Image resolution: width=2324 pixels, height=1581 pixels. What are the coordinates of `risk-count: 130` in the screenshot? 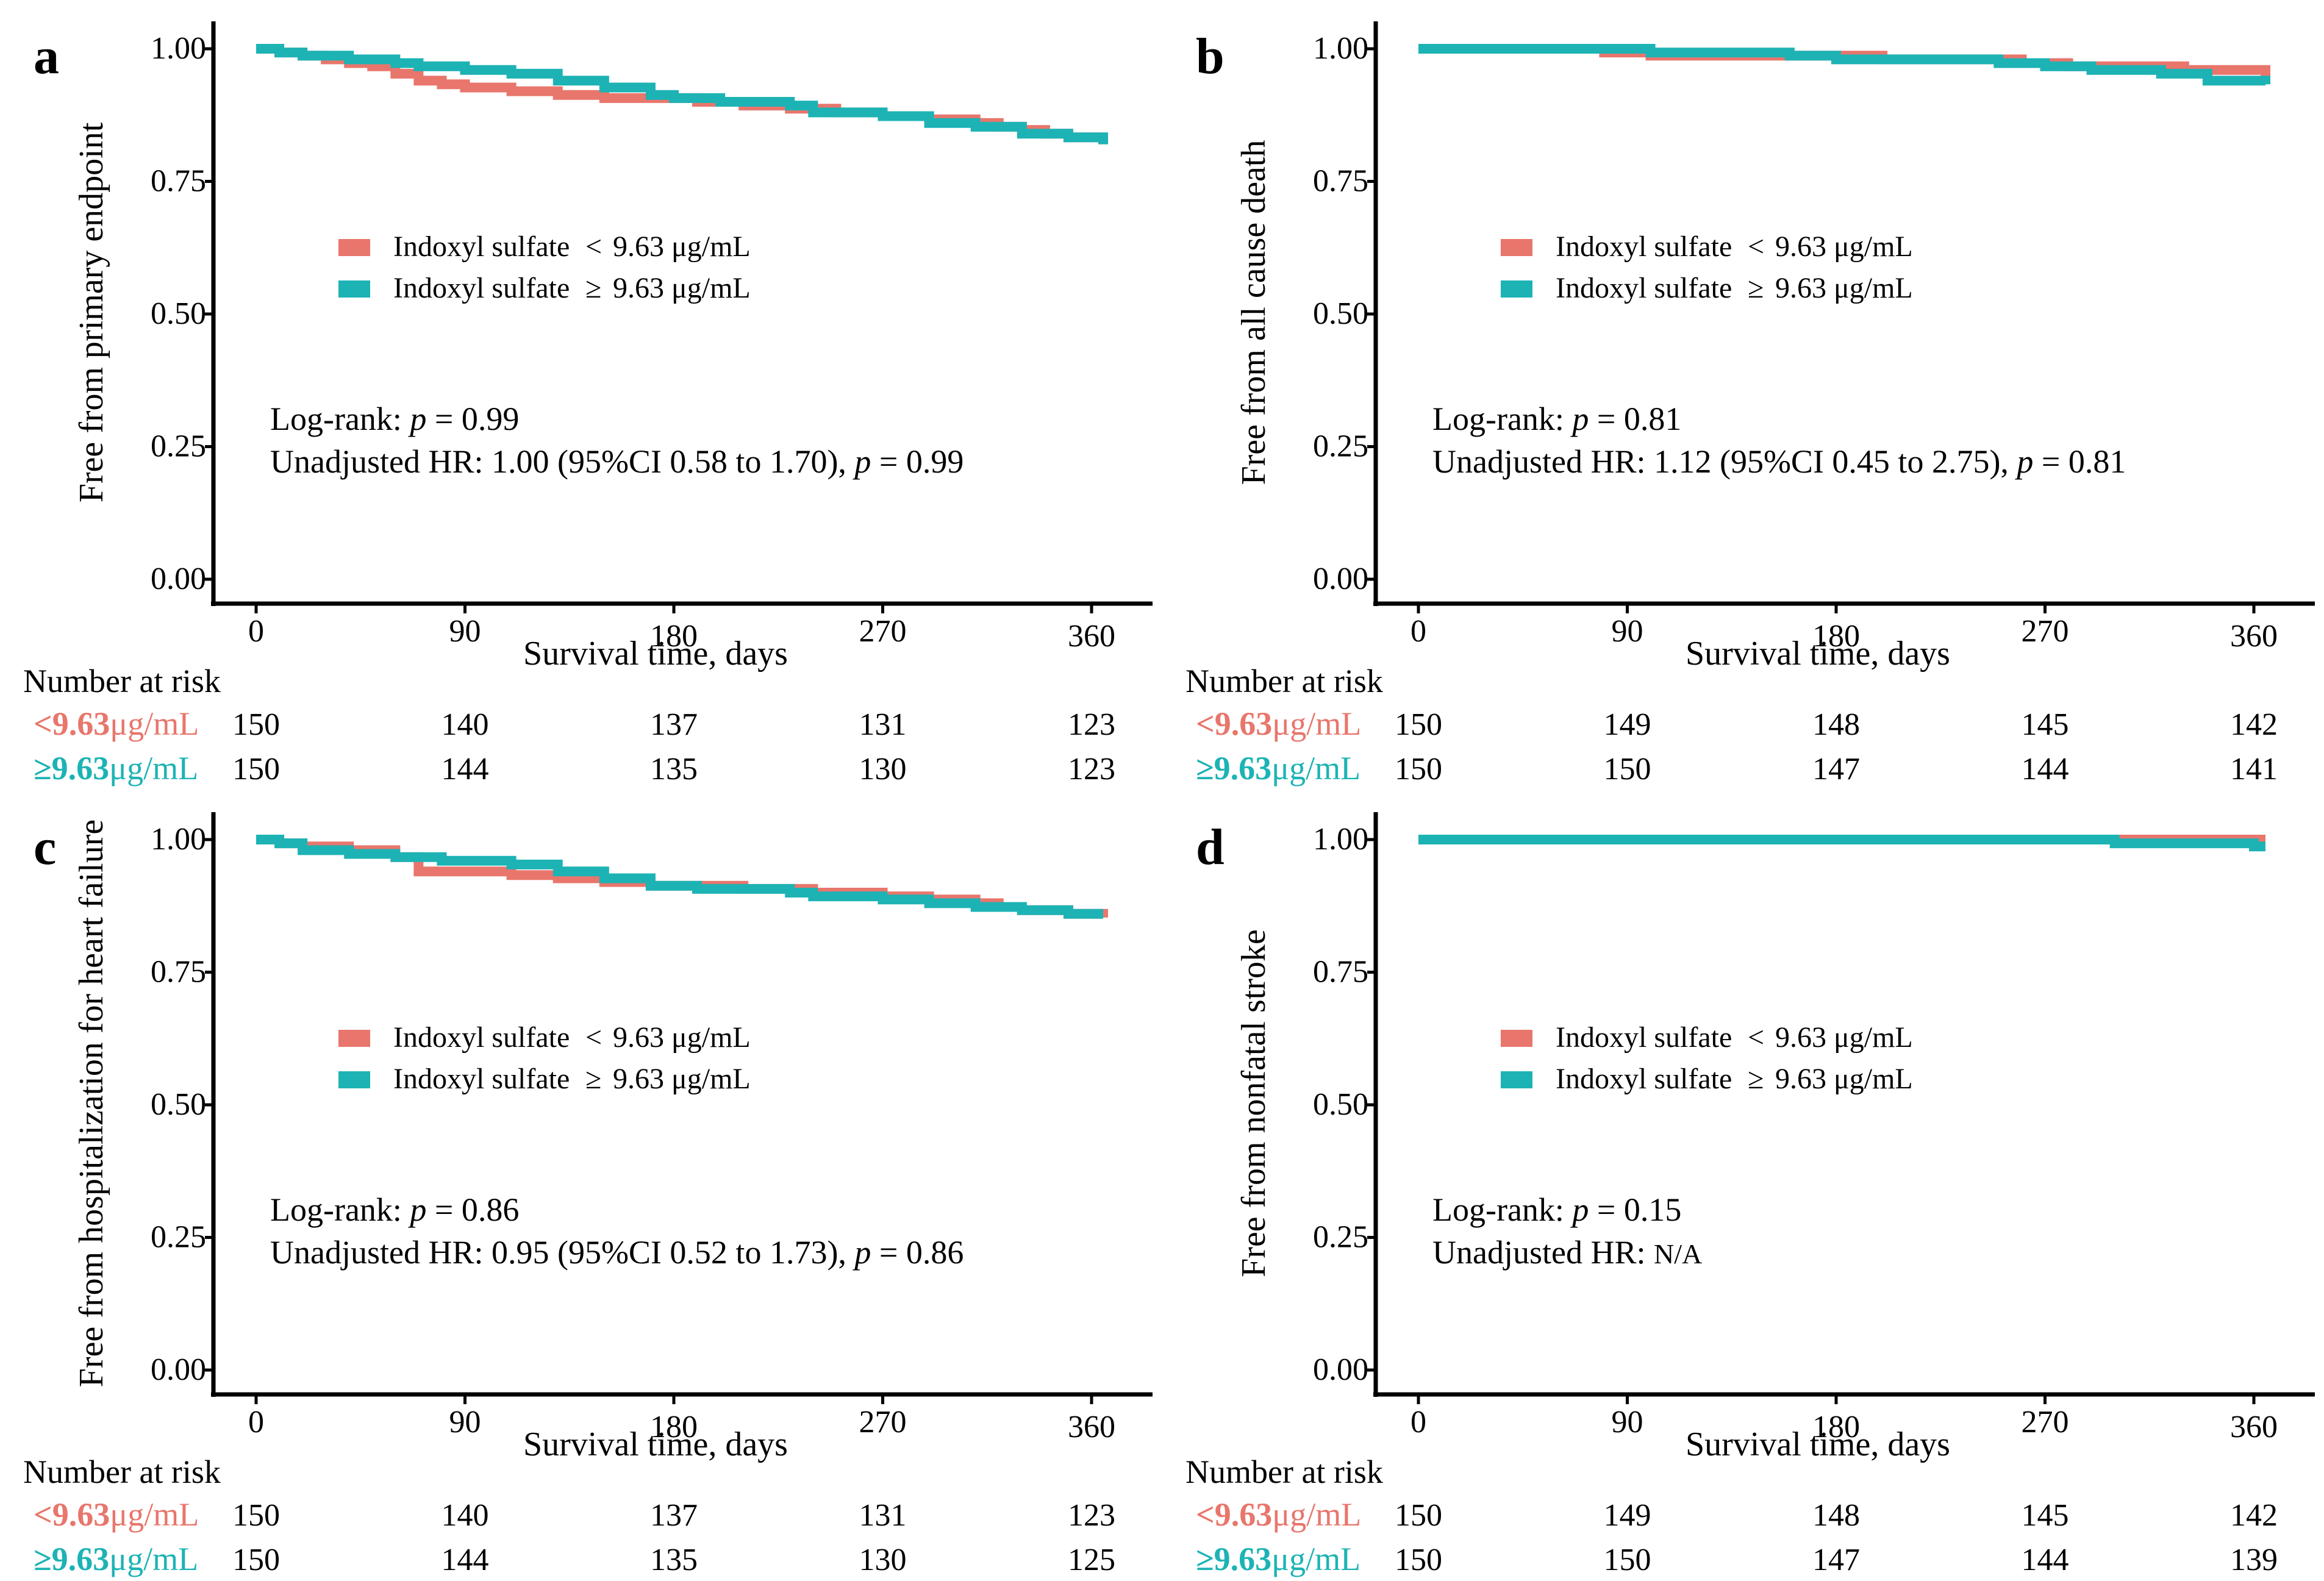 It's located at (883, 1560).